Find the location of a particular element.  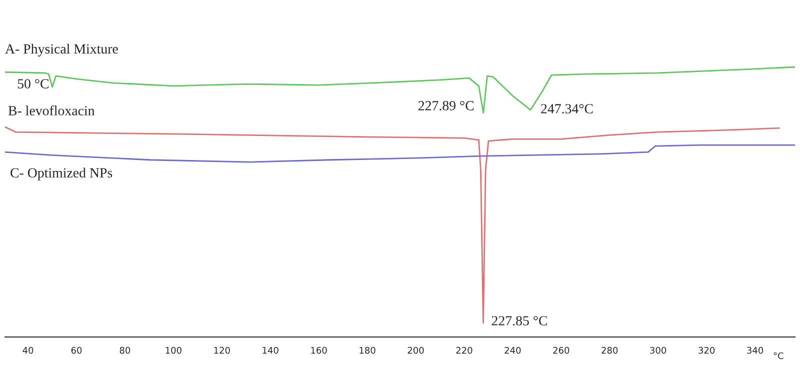

x-tick-label: 320 is located at coordinates (706, 350).